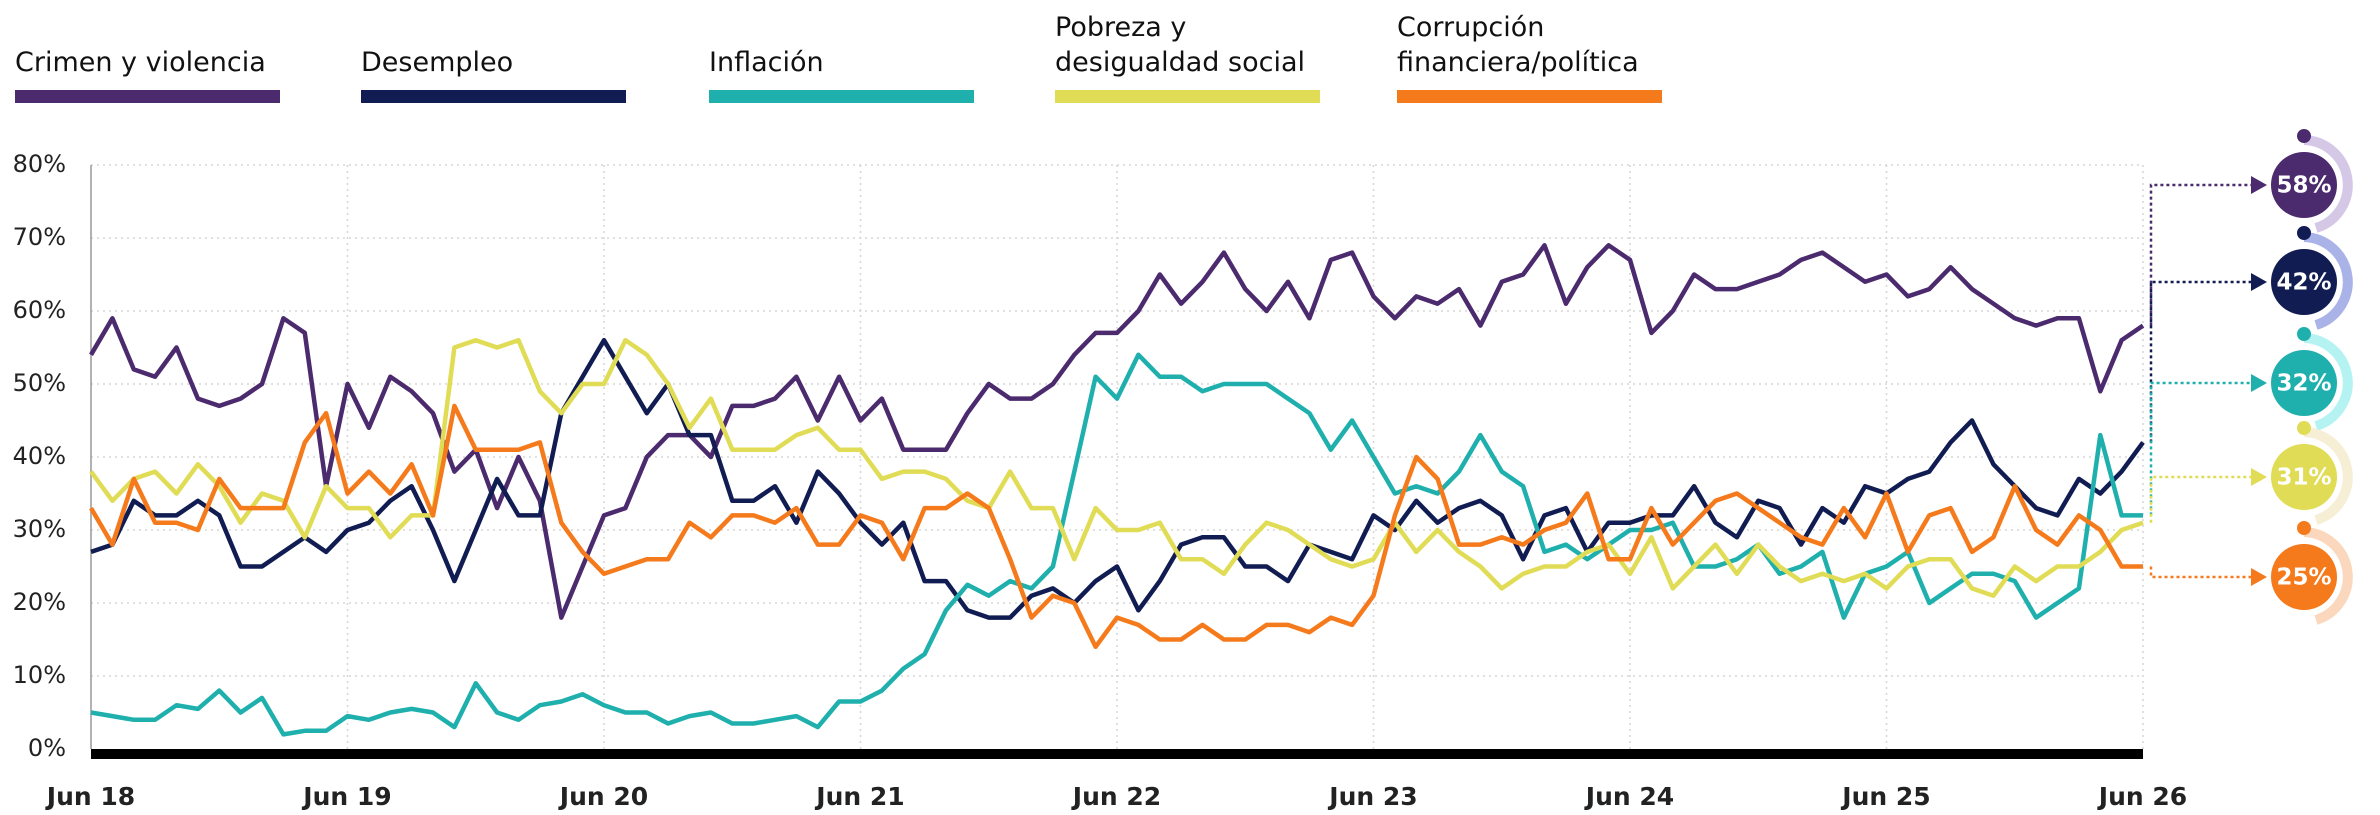 The image size is (2380, 815). I want to click on end-label: 58%, so click(2303, 186).